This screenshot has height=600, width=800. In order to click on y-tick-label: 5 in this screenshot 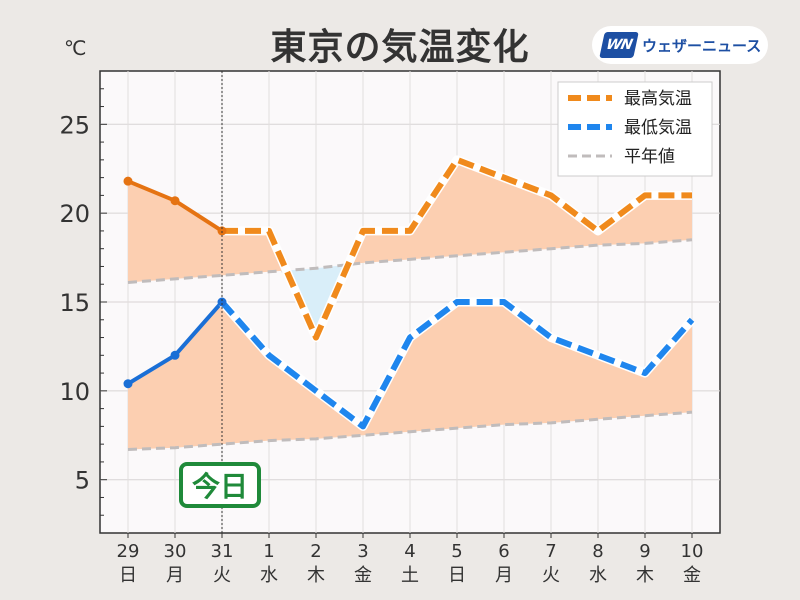, I will do `click(82, 481)`.